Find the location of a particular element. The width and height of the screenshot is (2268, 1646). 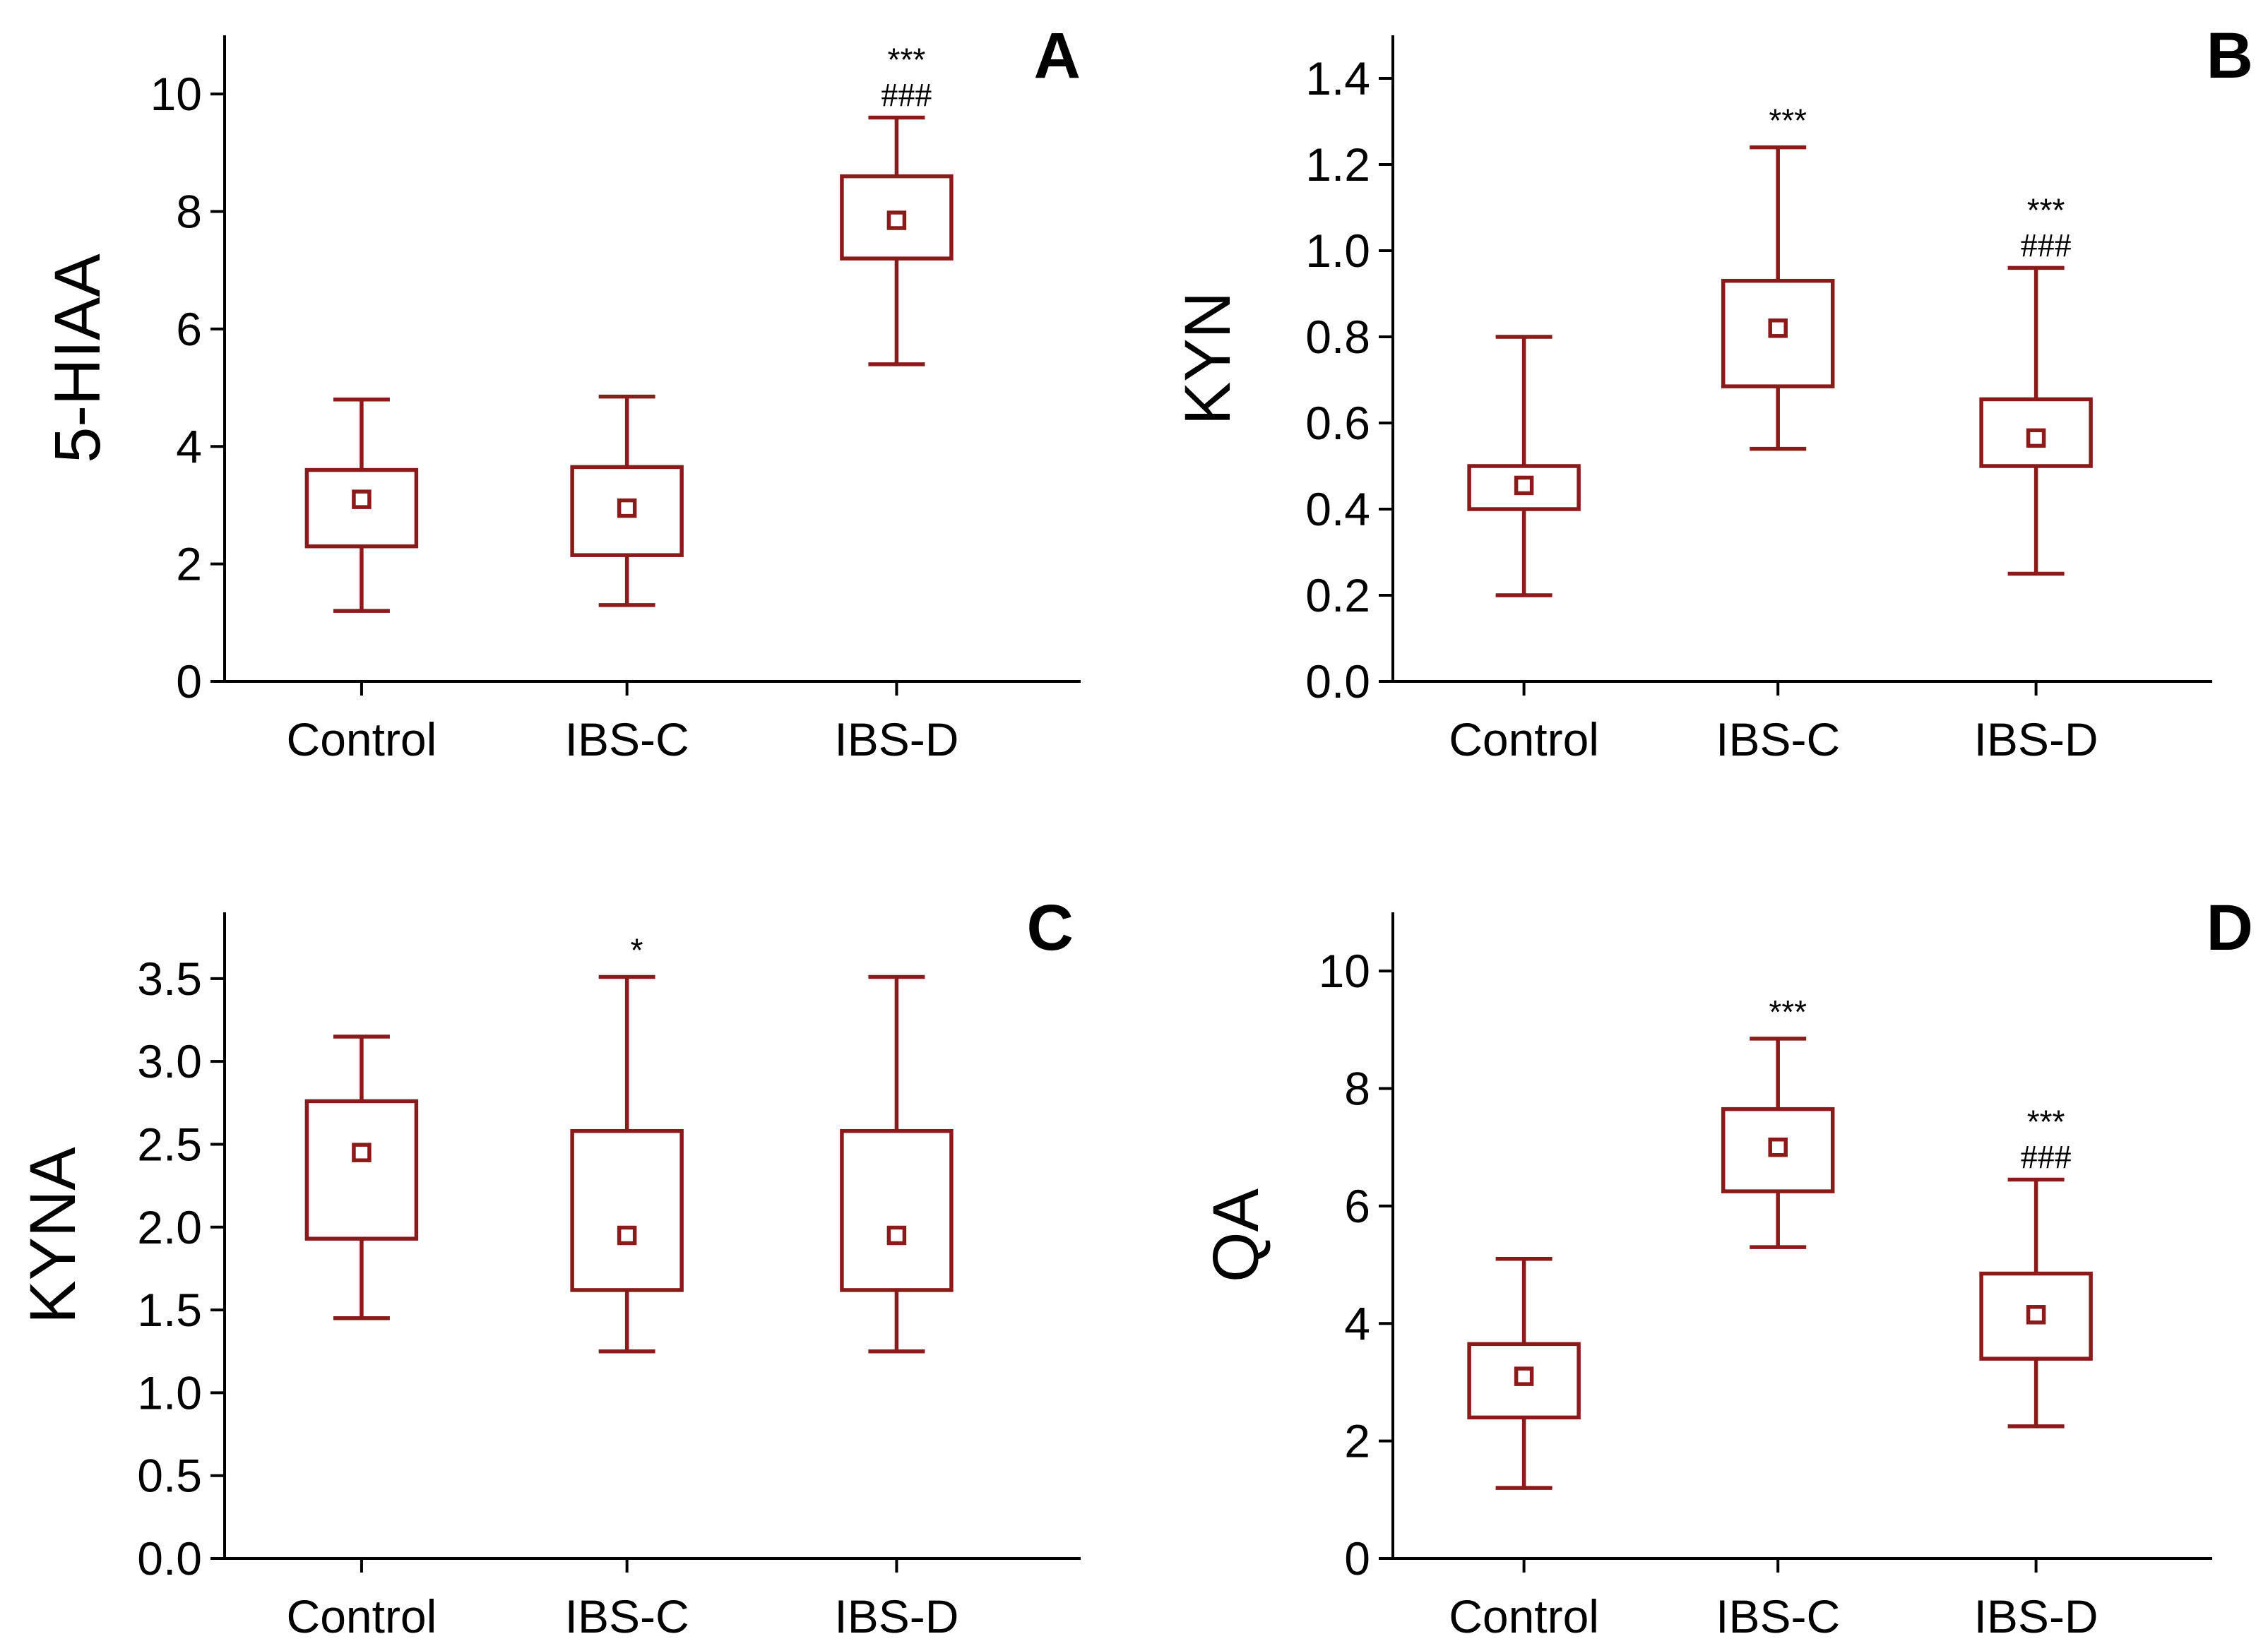

box-ibs-d is located at coordinates (897, 1164).